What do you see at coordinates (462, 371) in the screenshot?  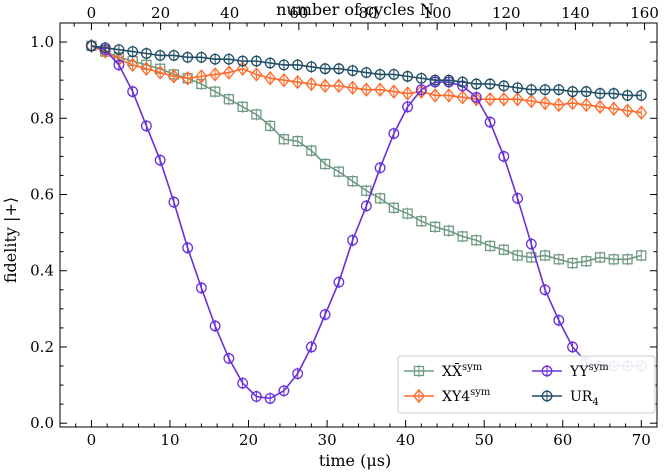 I see `legend-label: XX̄sym` at bounding box center [462, 371].